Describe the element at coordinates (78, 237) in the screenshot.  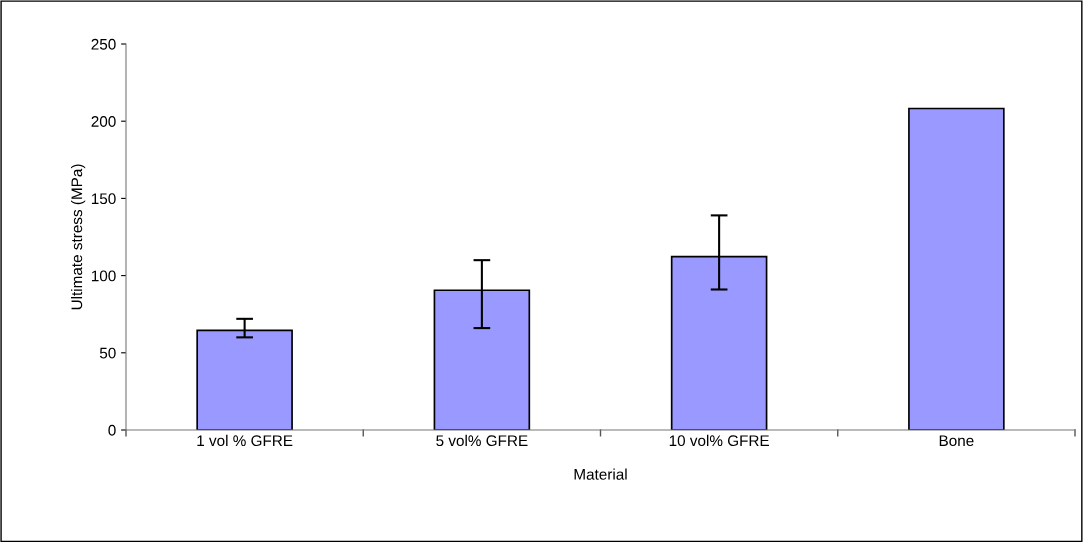
I see `y-axis-title: Ultimate stress (MPa)` at that location.